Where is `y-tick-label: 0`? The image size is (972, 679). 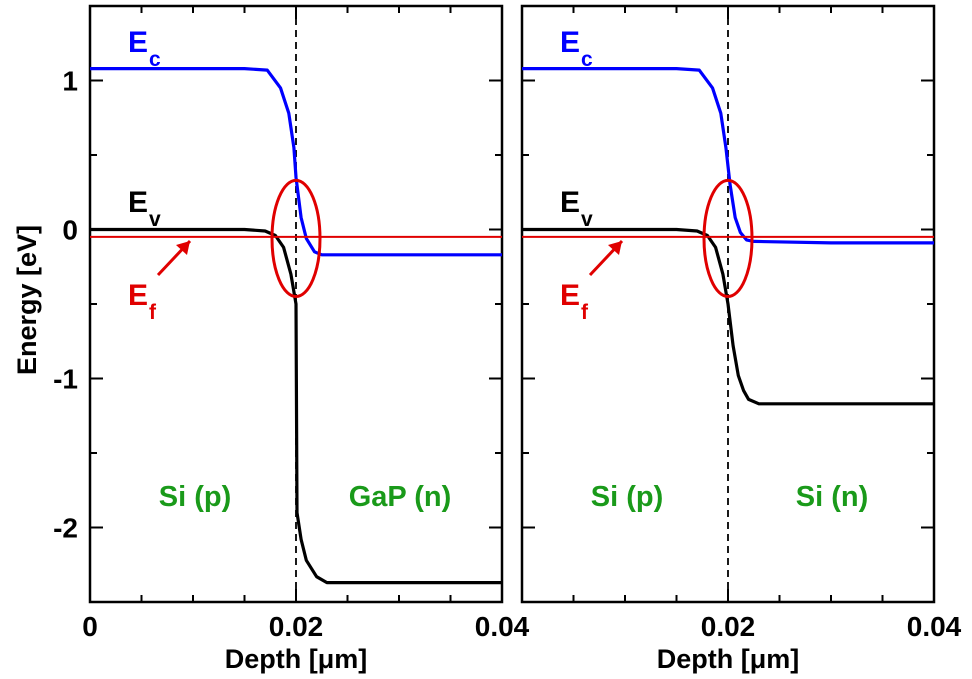 y-tick-label: 0 is located at coordinates (70, 230).